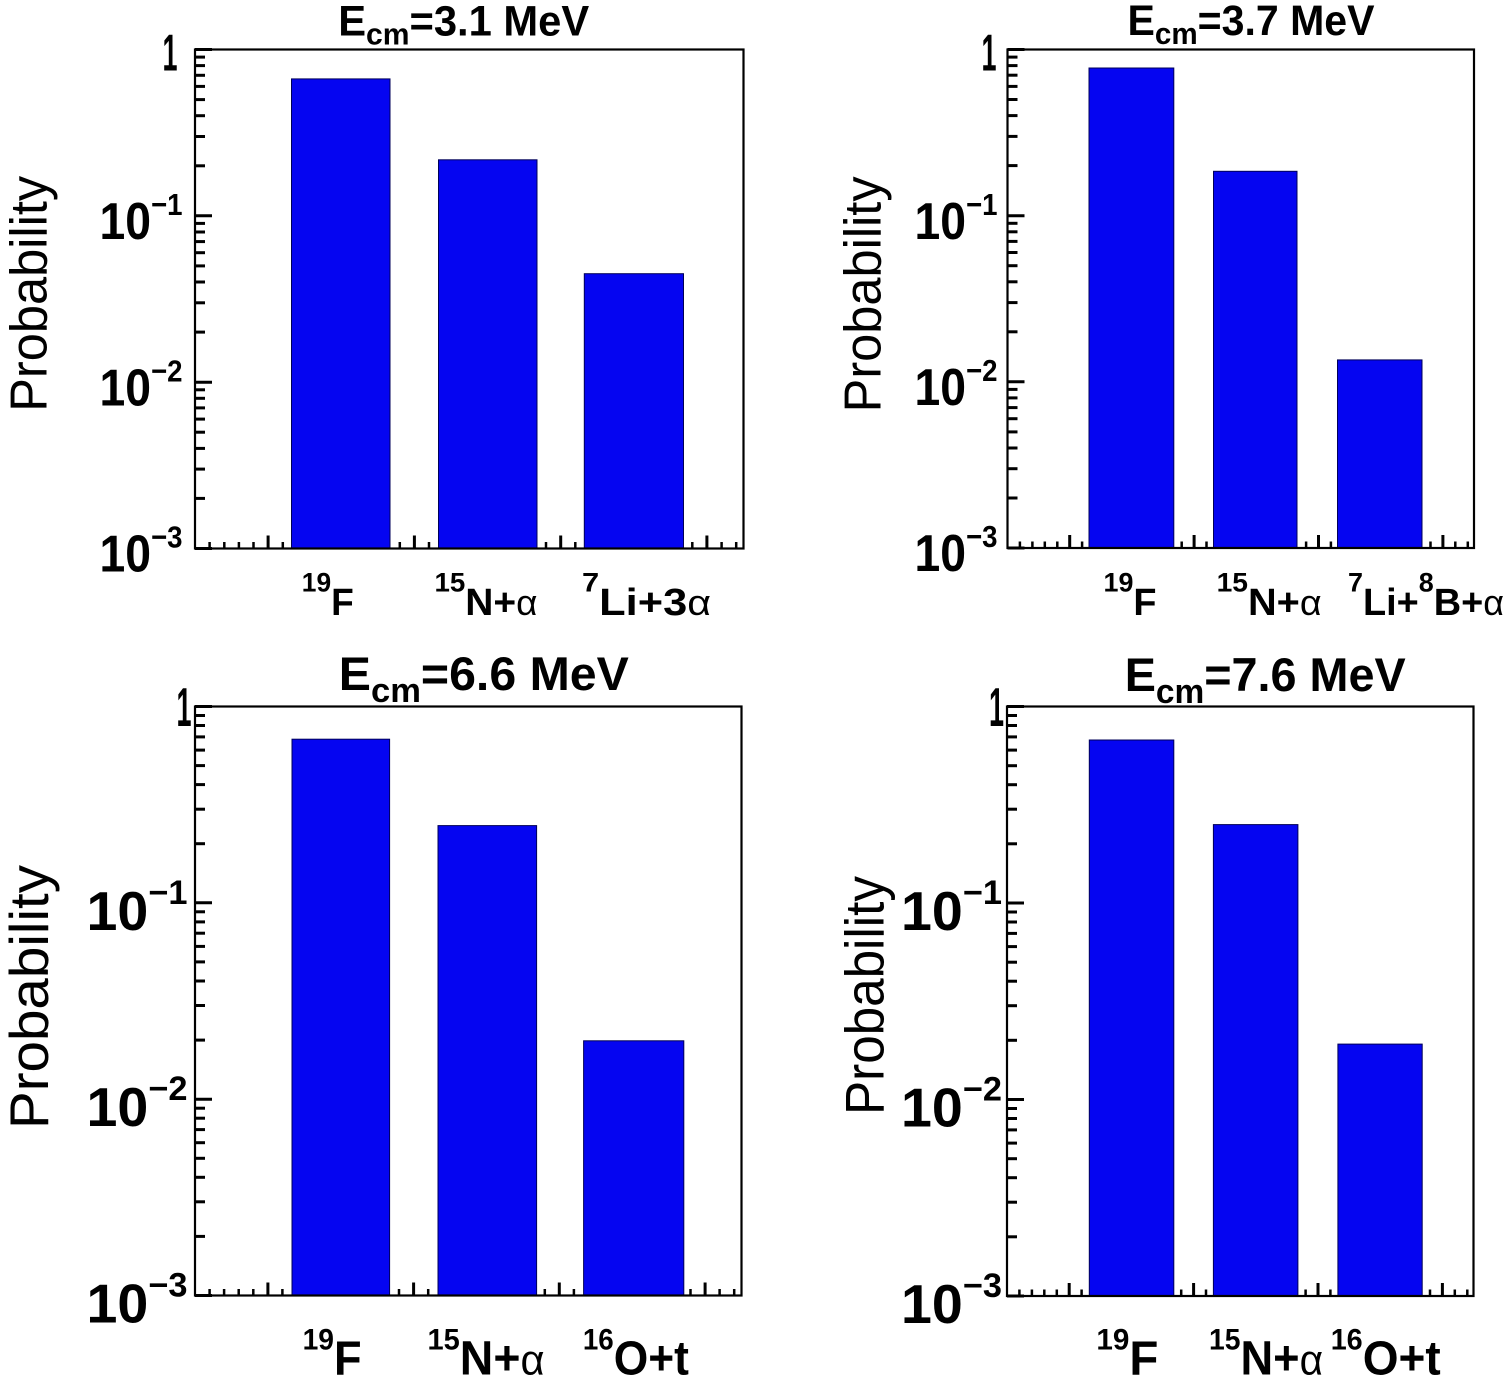 This screenshot has width=1510, height=1387. I want to click on svg-text: Ecm=7.6 MeV, so click(1265, 680).